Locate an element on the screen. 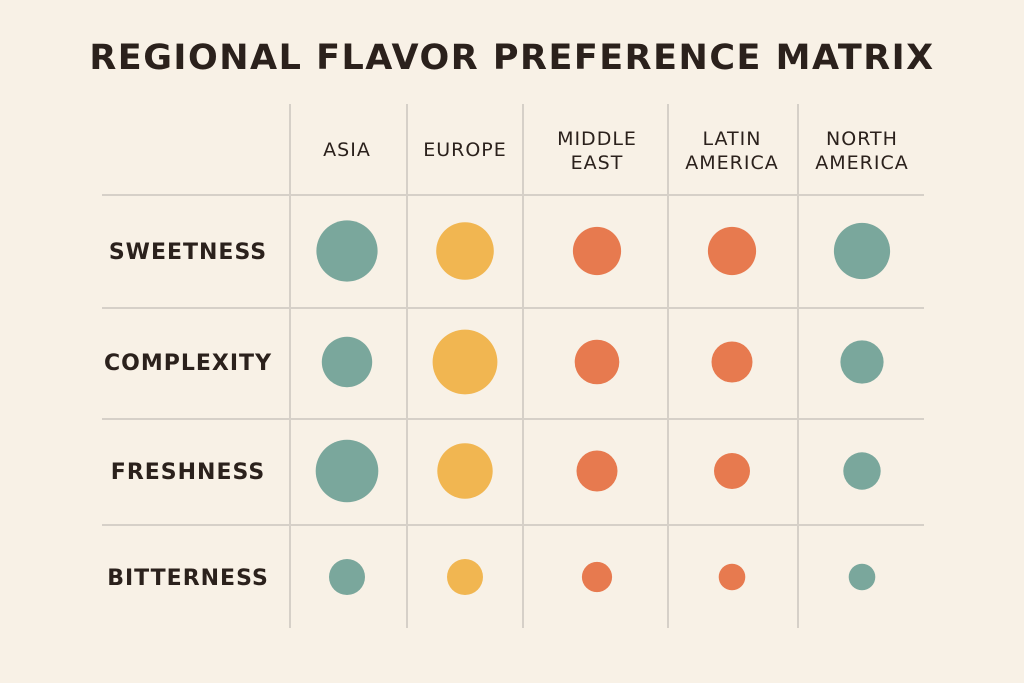  column-label: LATIN AMERICA is located at coordinates (731, 151).